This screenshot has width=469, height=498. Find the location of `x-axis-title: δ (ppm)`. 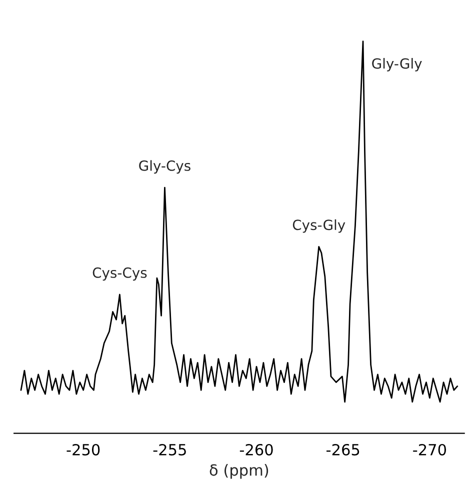

x-axis-title: δ (ppm) is located at coordinates (239, 471).